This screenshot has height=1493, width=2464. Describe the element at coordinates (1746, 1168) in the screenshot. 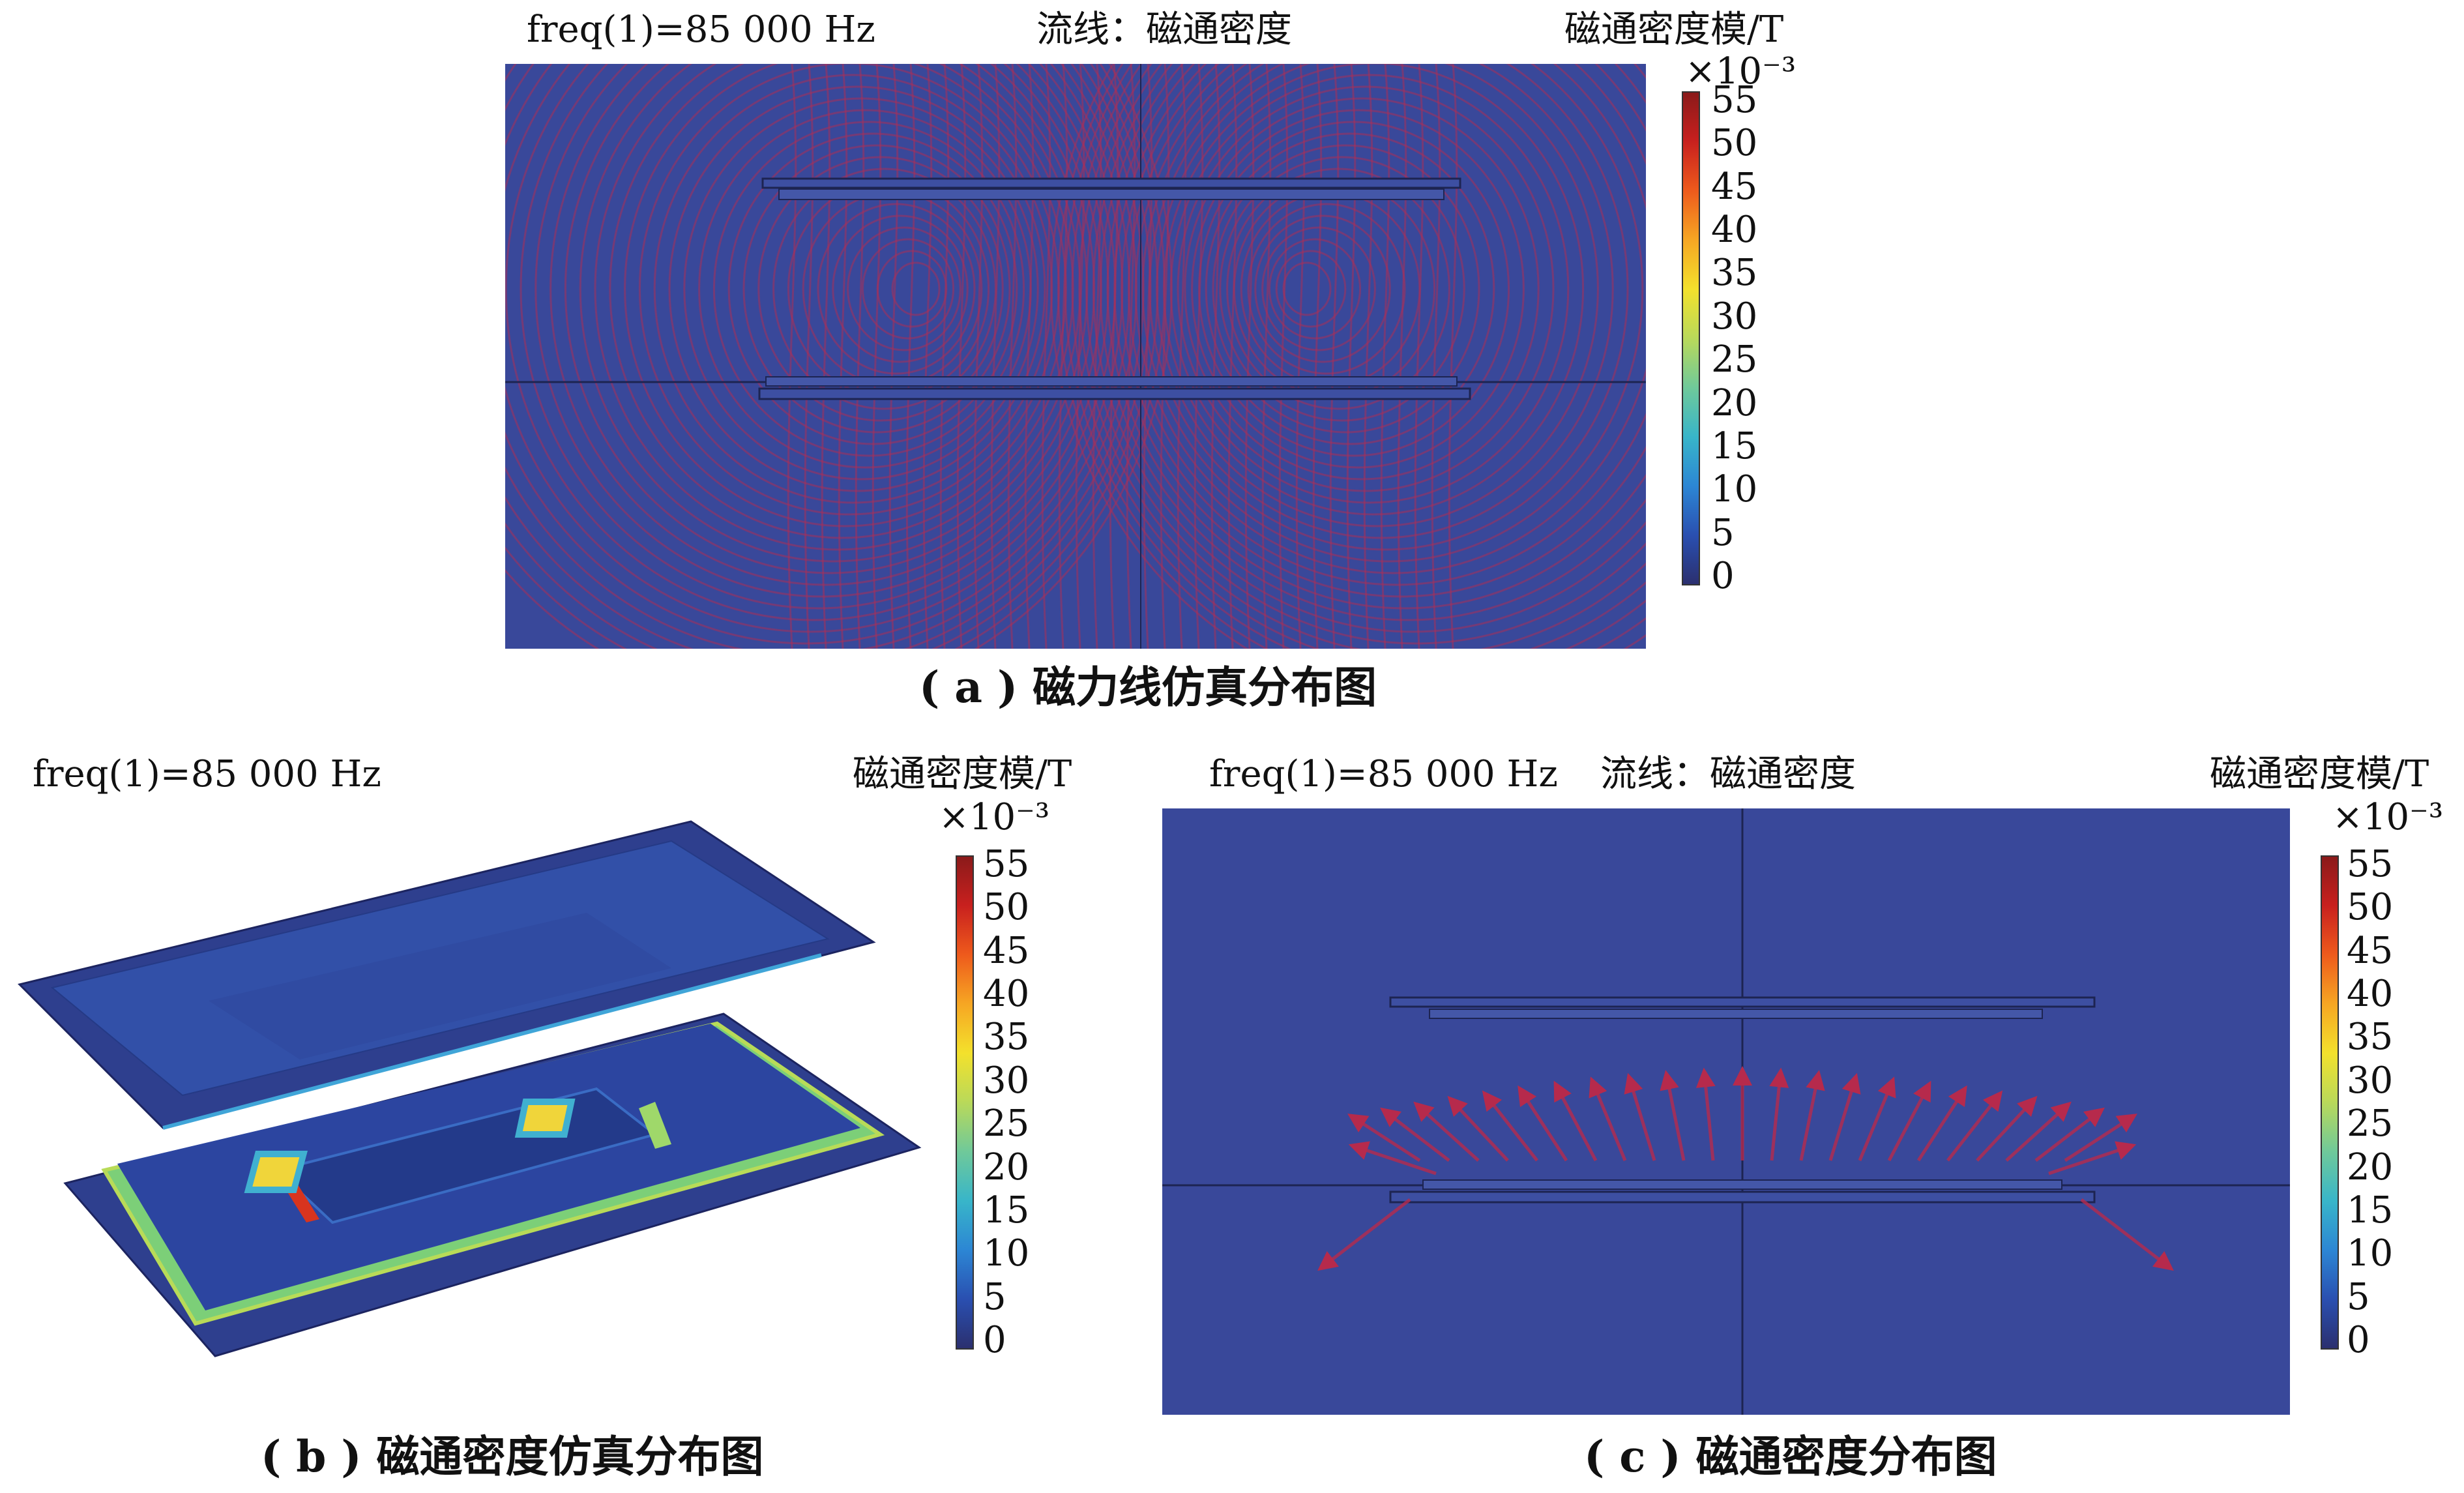

I see `panel-c-flux-arrows` at that location.